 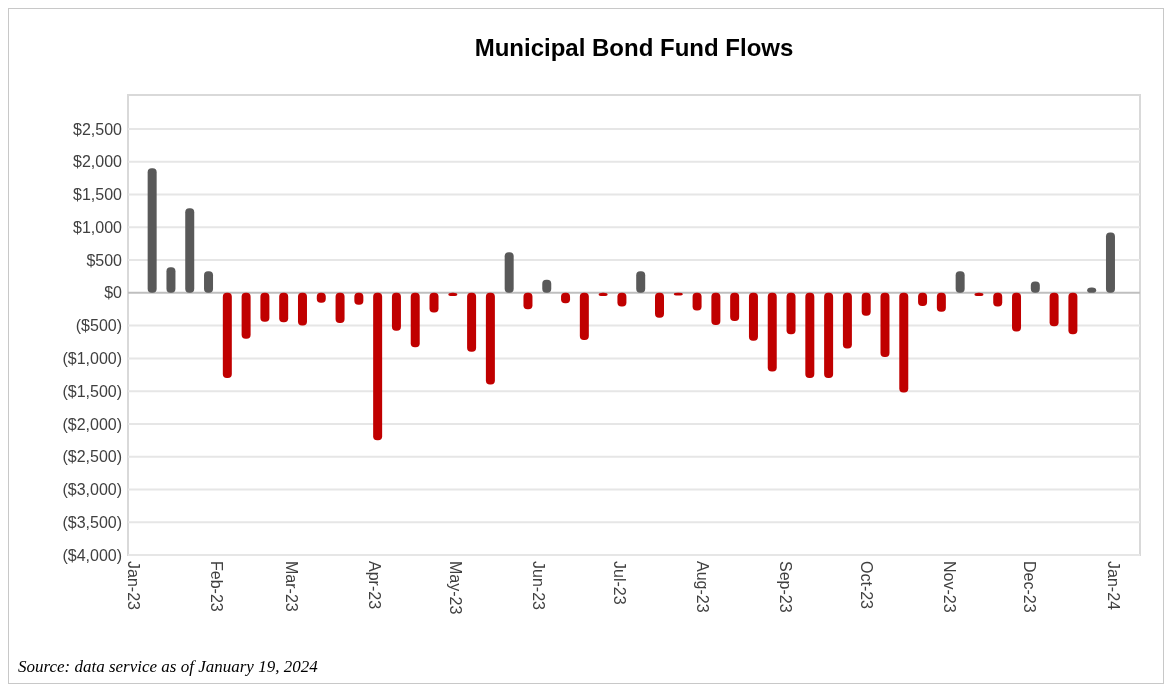 What do you see at coordinates (1113, 586) in the screenshot?
I see `x-tick-label: Jan-24` at bounding box center [1113, 586].